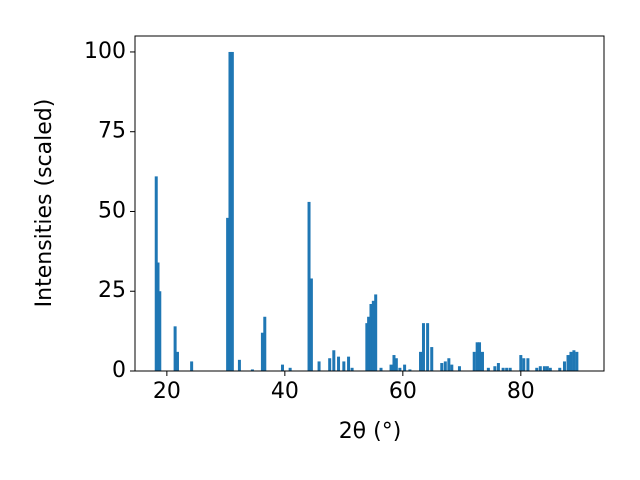 This screenshot has height=480, width=640. I want to click on x-tick-label: 80, so click(521, 391).